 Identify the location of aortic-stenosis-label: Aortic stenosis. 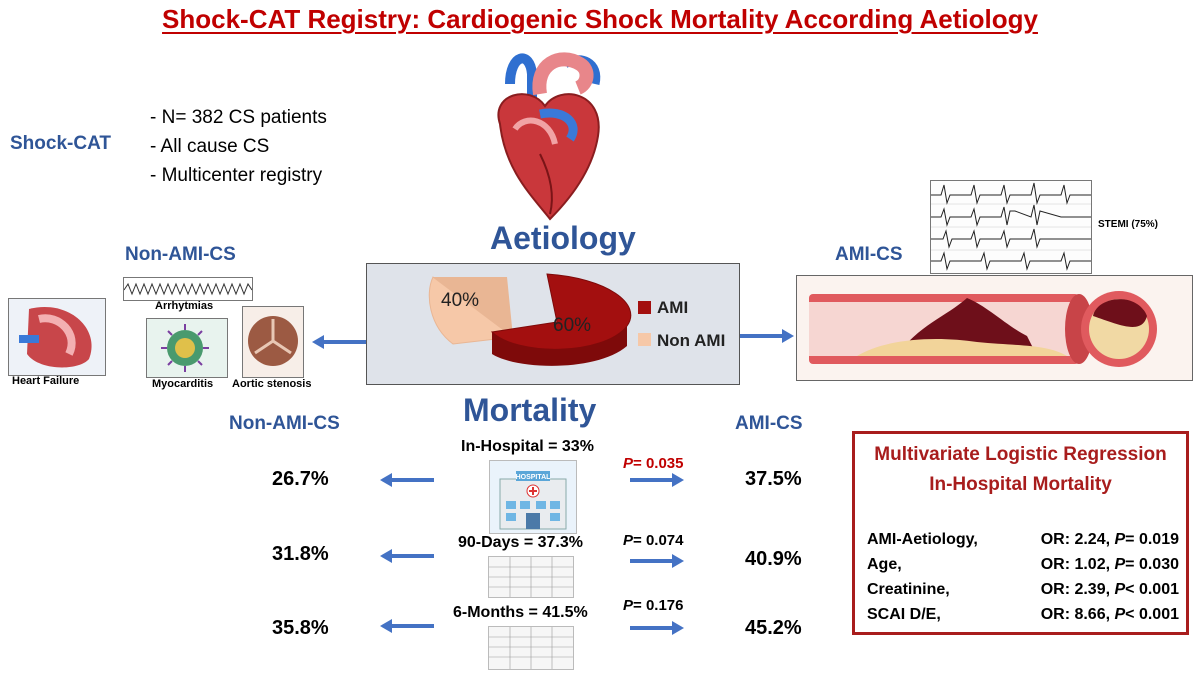
(272, 384).